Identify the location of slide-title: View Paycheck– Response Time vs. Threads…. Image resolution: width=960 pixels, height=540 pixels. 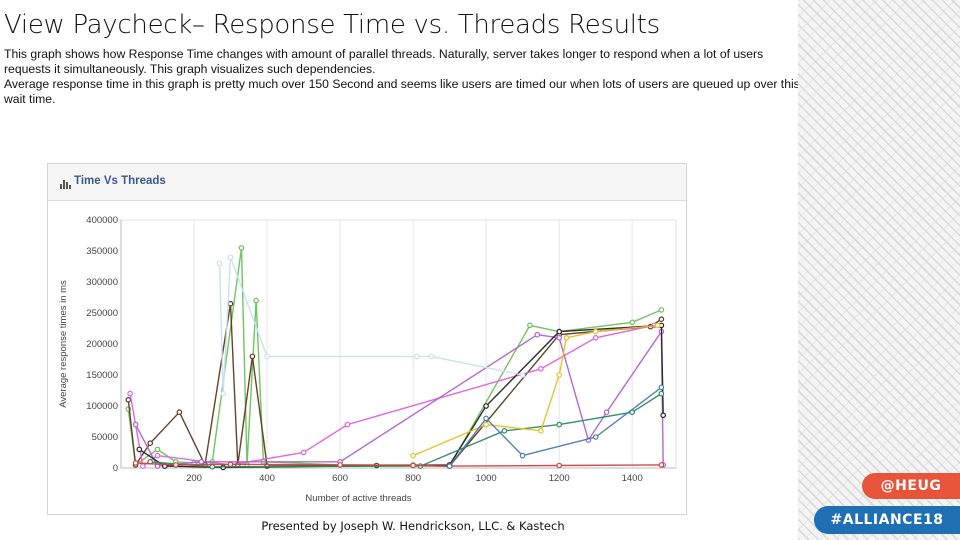
(332, 25).